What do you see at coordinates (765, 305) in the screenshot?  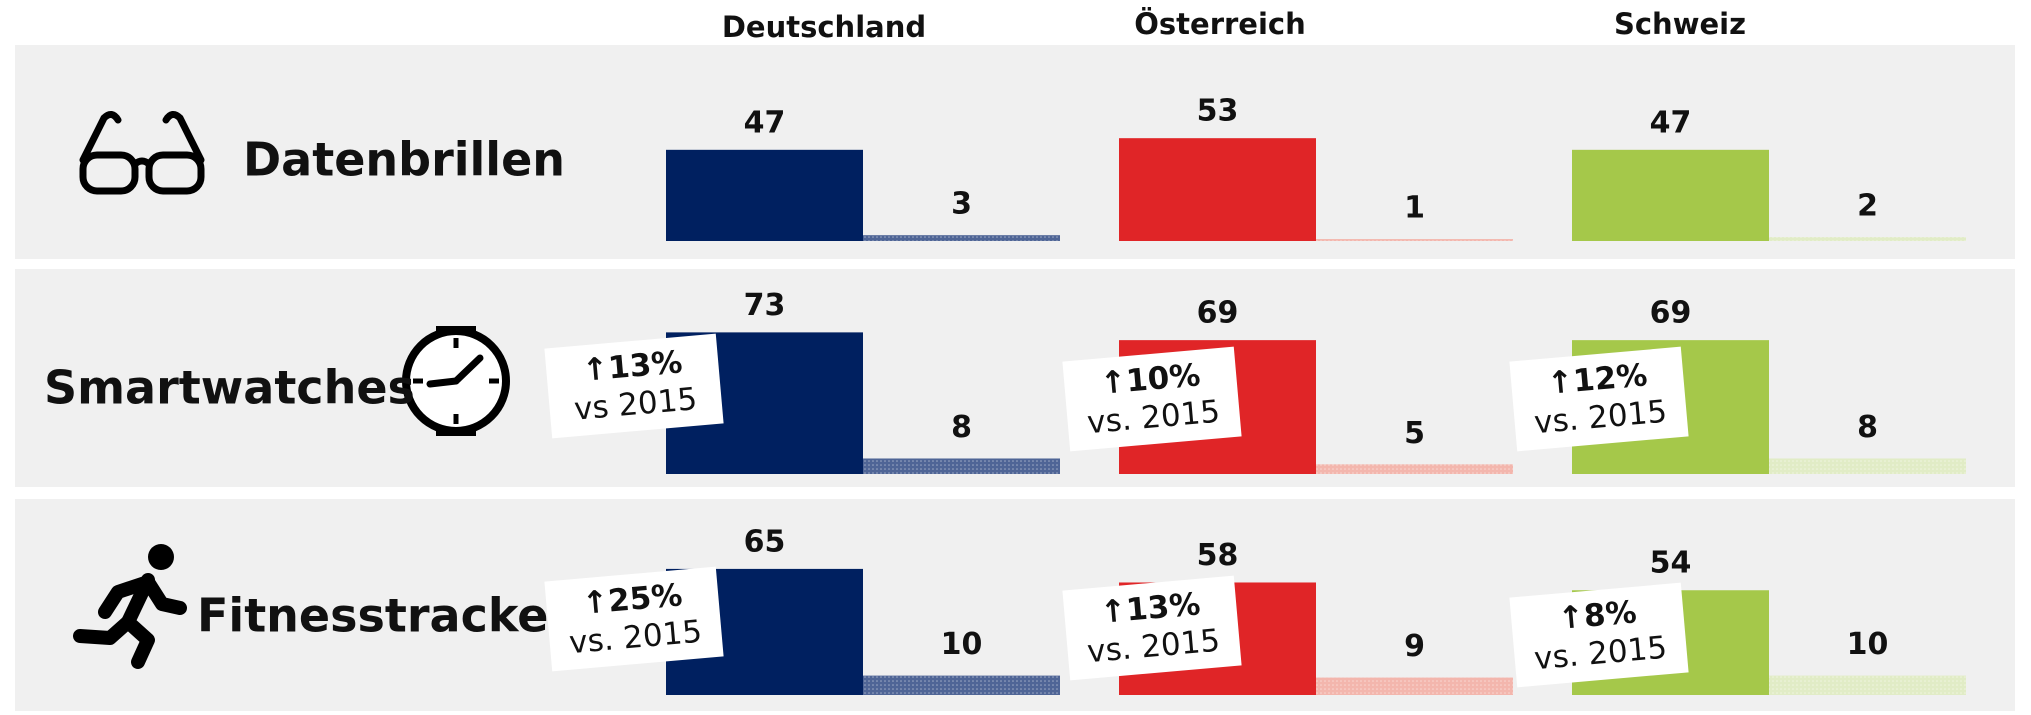 I see `value-label: 73` at bounding box center [765, 305].